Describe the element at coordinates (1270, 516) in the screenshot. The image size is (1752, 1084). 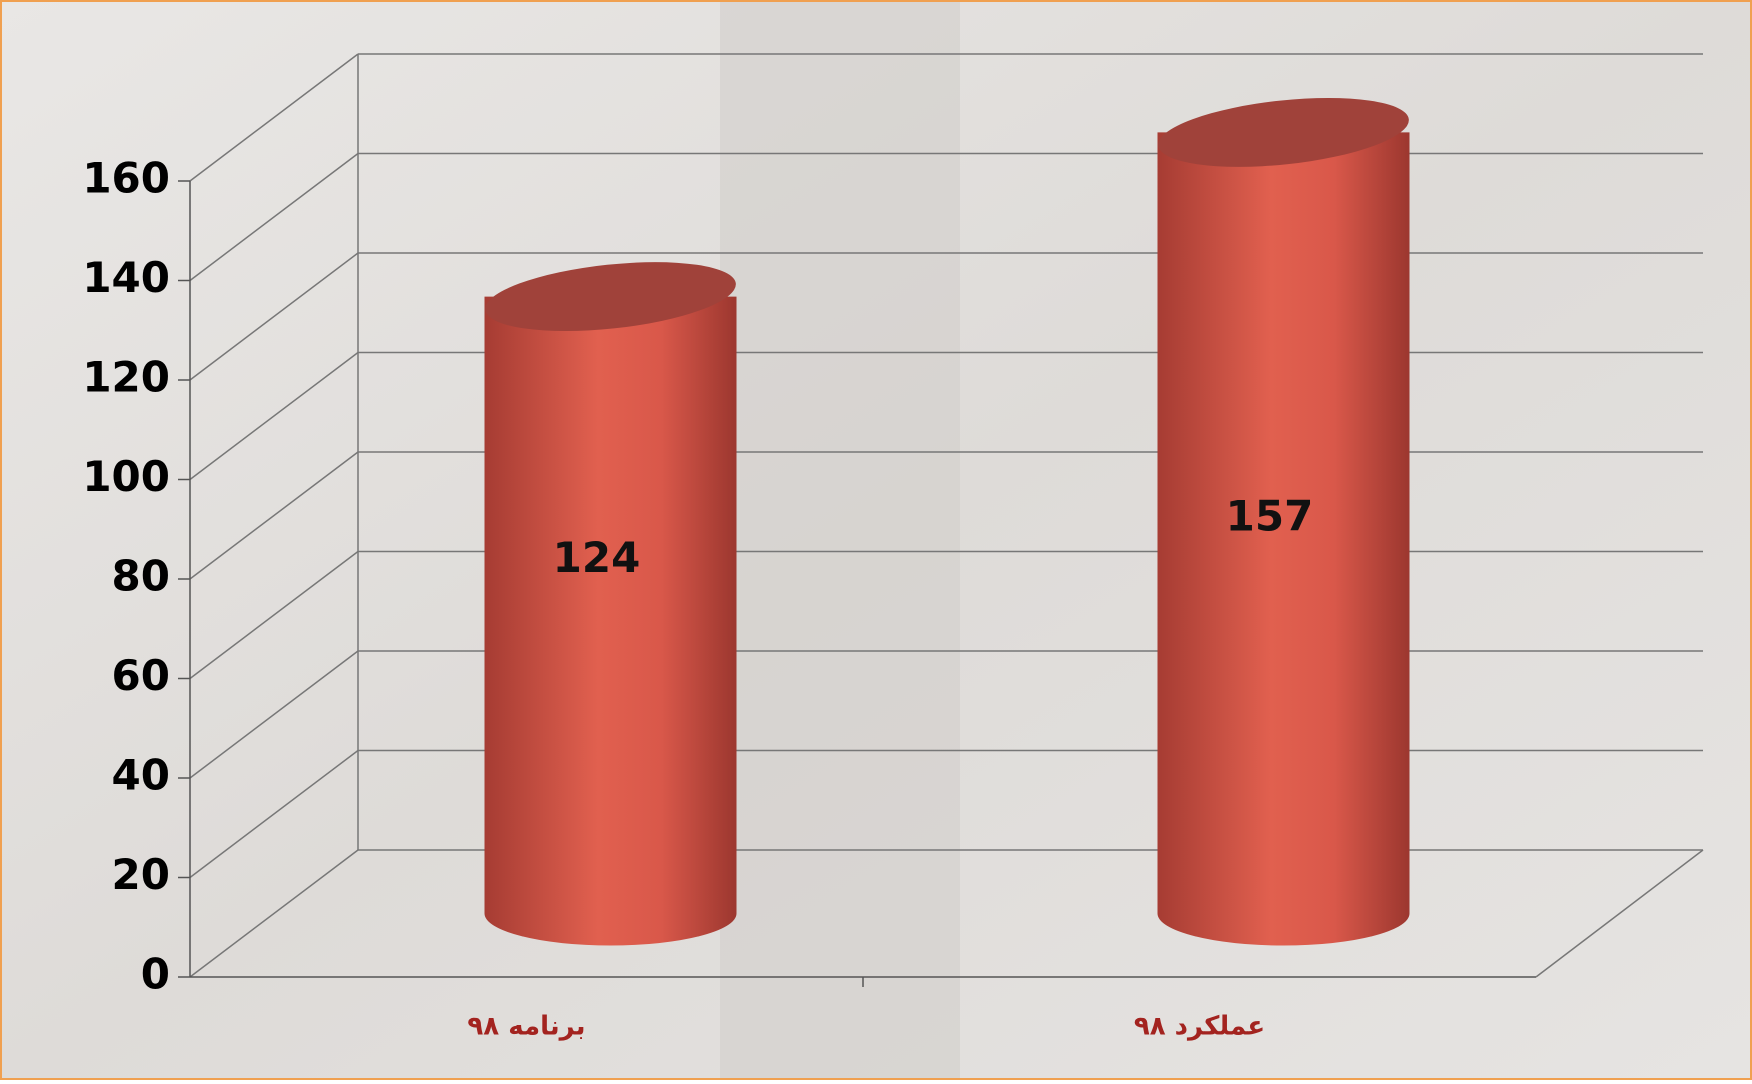
I see `value-label: 157` at that location.